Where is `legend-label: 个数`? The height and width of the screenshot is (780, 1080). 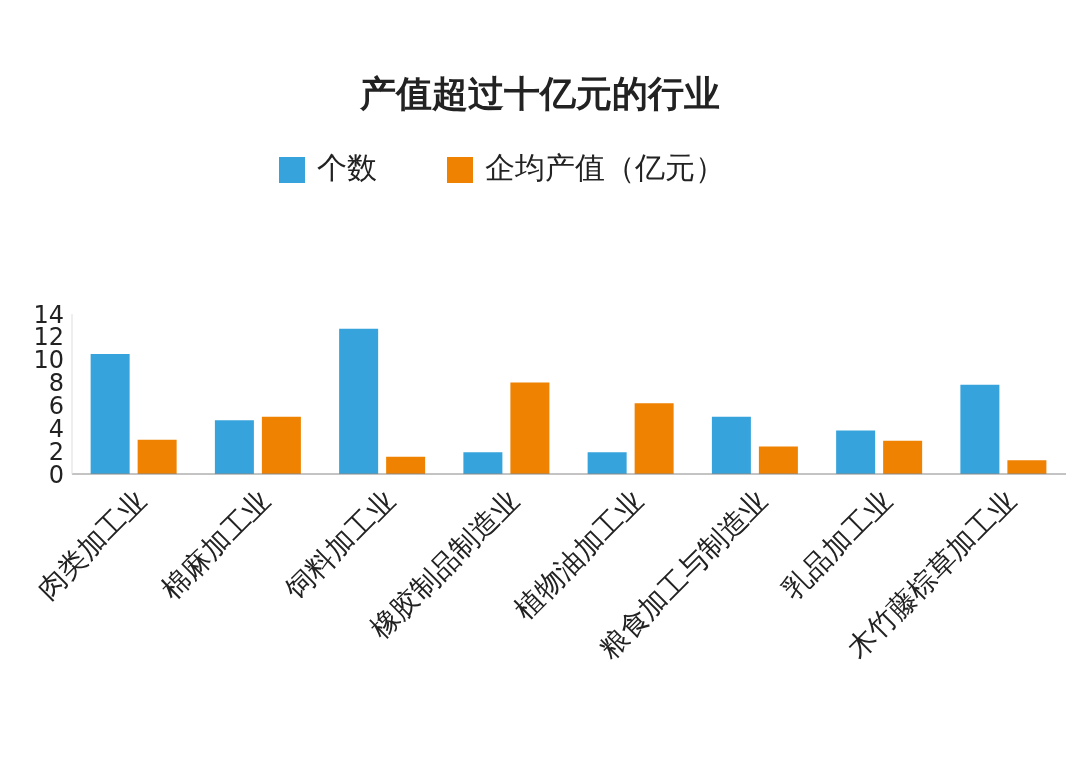
legend-label: 个数 is located at coordinates (347, 167).